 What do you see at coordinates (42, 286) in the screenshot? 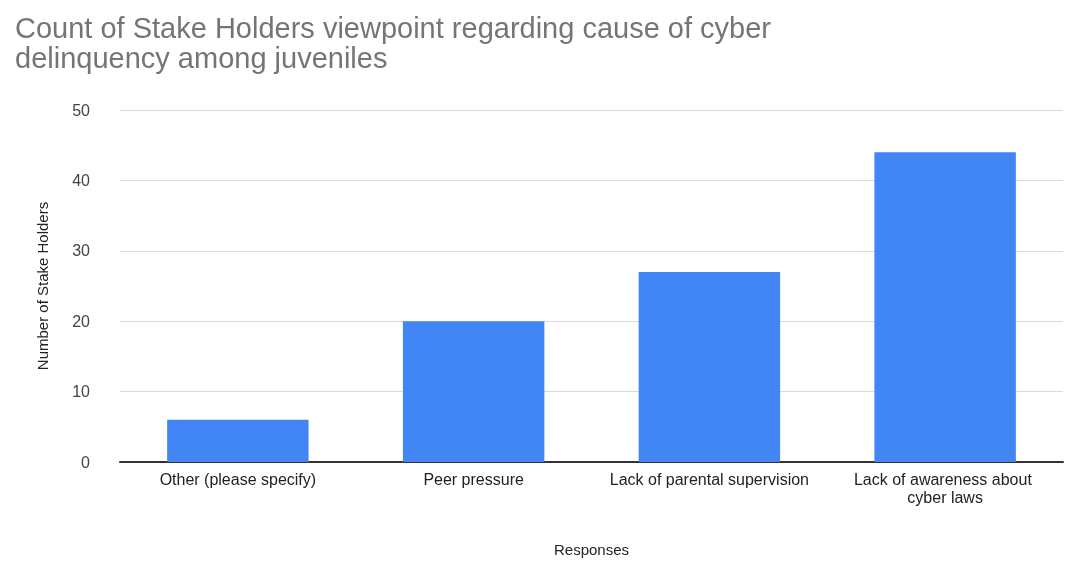
I see `y-axis-title: Number of Stake Holders` at bounding box center [42, 286].